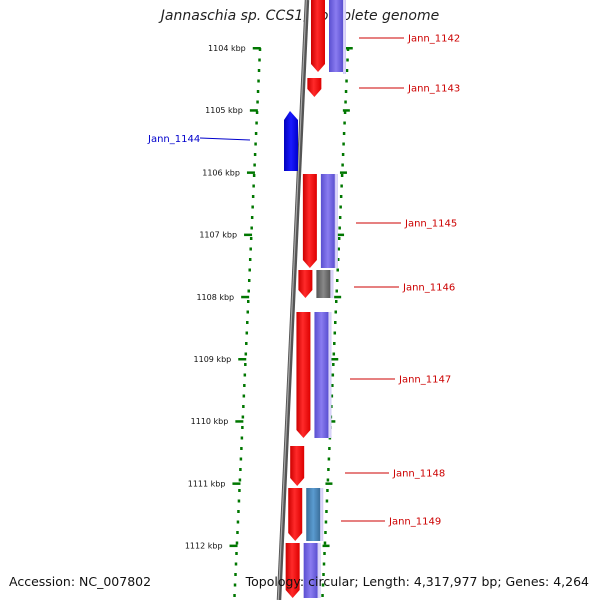 Image resolution: width=600 pixels, height=600 pixels. What do you see at coordinates (428, 288) in the screenshot?
I see `gene-label: Jann_1146` at bounding box center [428, 288].